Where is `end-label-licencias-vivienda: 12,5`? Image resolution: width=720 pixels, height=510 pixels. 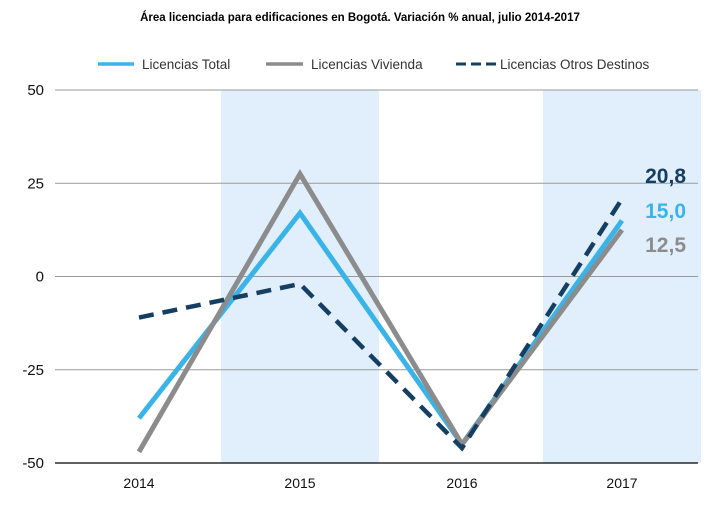
end-label-licencias-vivienda: 12,5 is located at coordinates (665, 245).